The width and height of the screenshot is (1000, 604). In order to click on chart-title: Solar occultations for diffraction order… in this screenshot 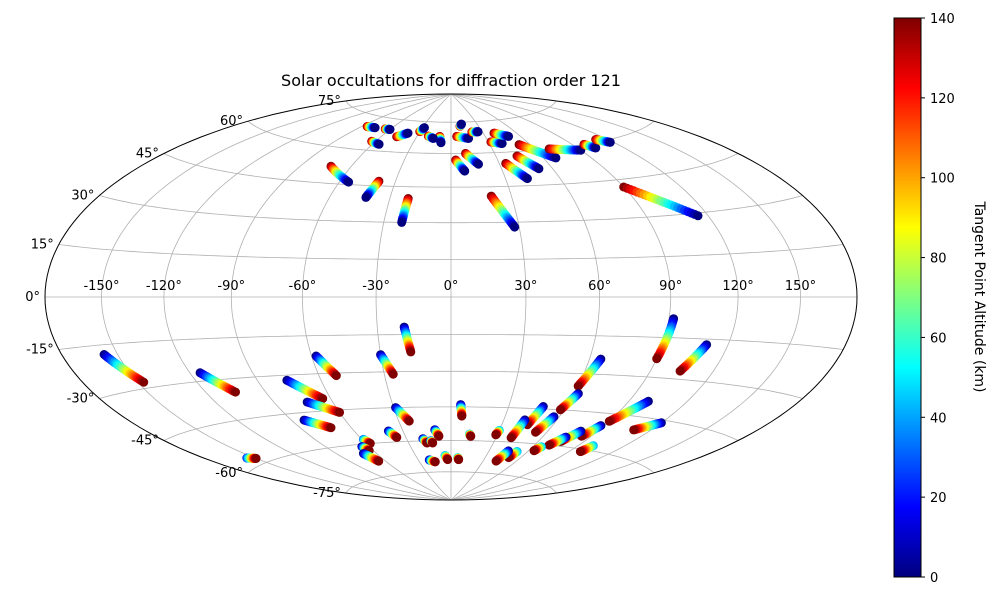, I will do `click(451, 80)`.